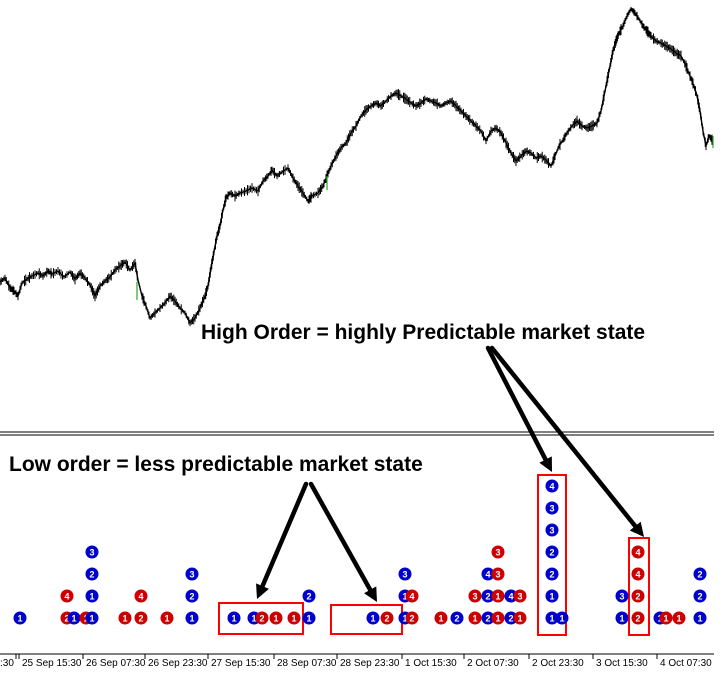 The height and width of the screenshot is (679, 727). What do you see at coordinates (686, 663) in the screenshot?
I see `x-tick-label: 4 Oct 07:30` at bounding box center [686, 663].